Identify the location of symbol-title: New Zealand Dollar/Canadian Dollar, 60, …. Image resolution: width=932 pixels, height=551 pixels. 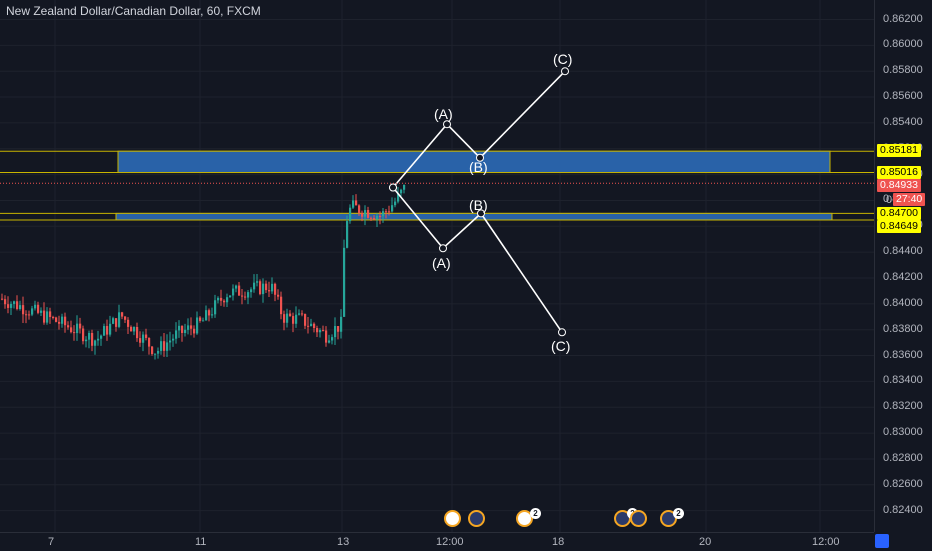
(133, 11).